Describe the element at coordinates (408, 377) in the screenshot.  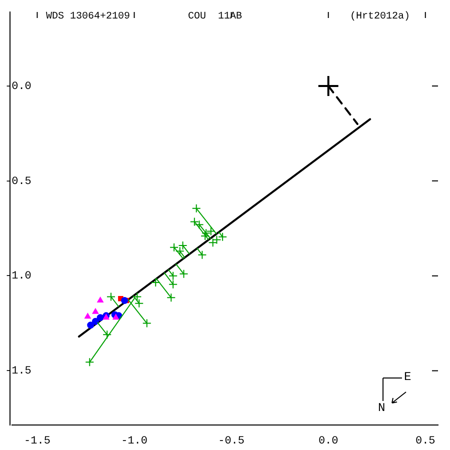
I see `annotation: E` at that location.